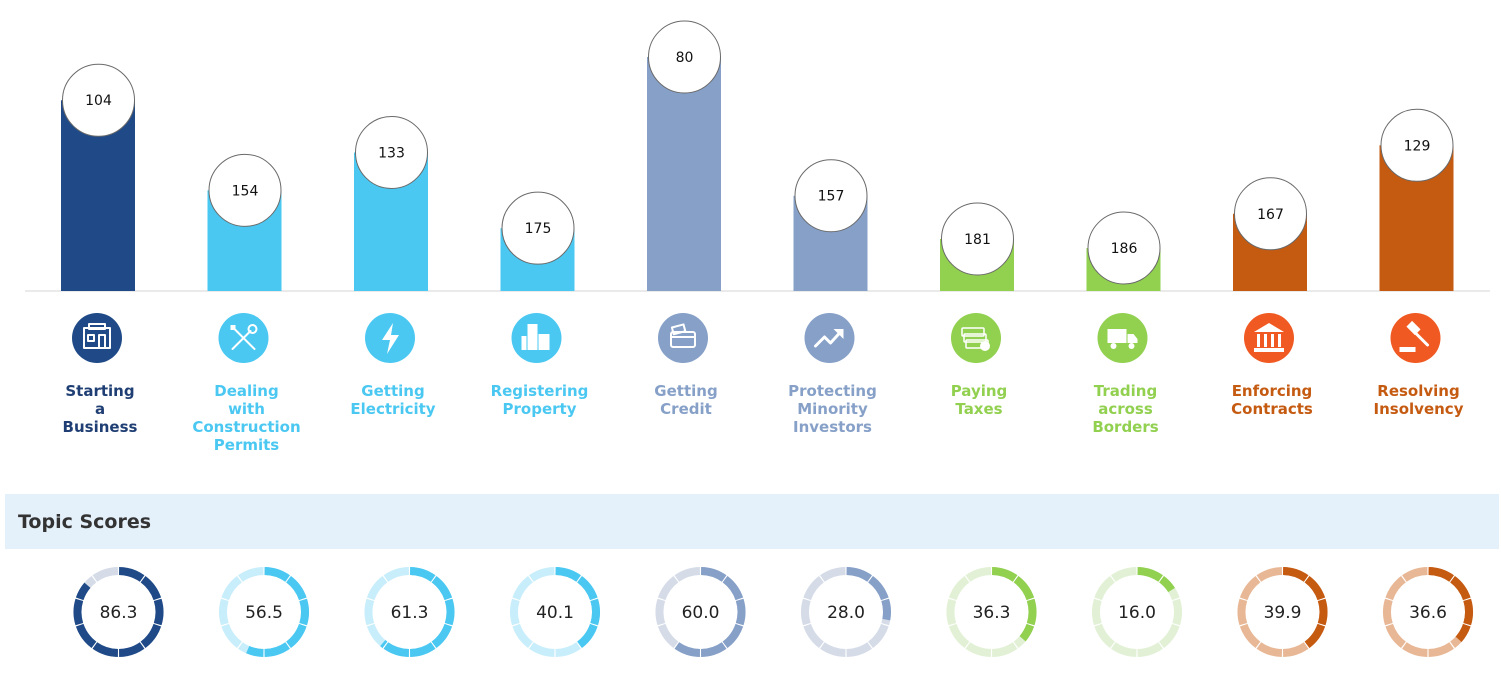  What do you see at coordinates (390, 338) in the screenshot?
I see `lightning-icon` at bounding box center [390, 338].